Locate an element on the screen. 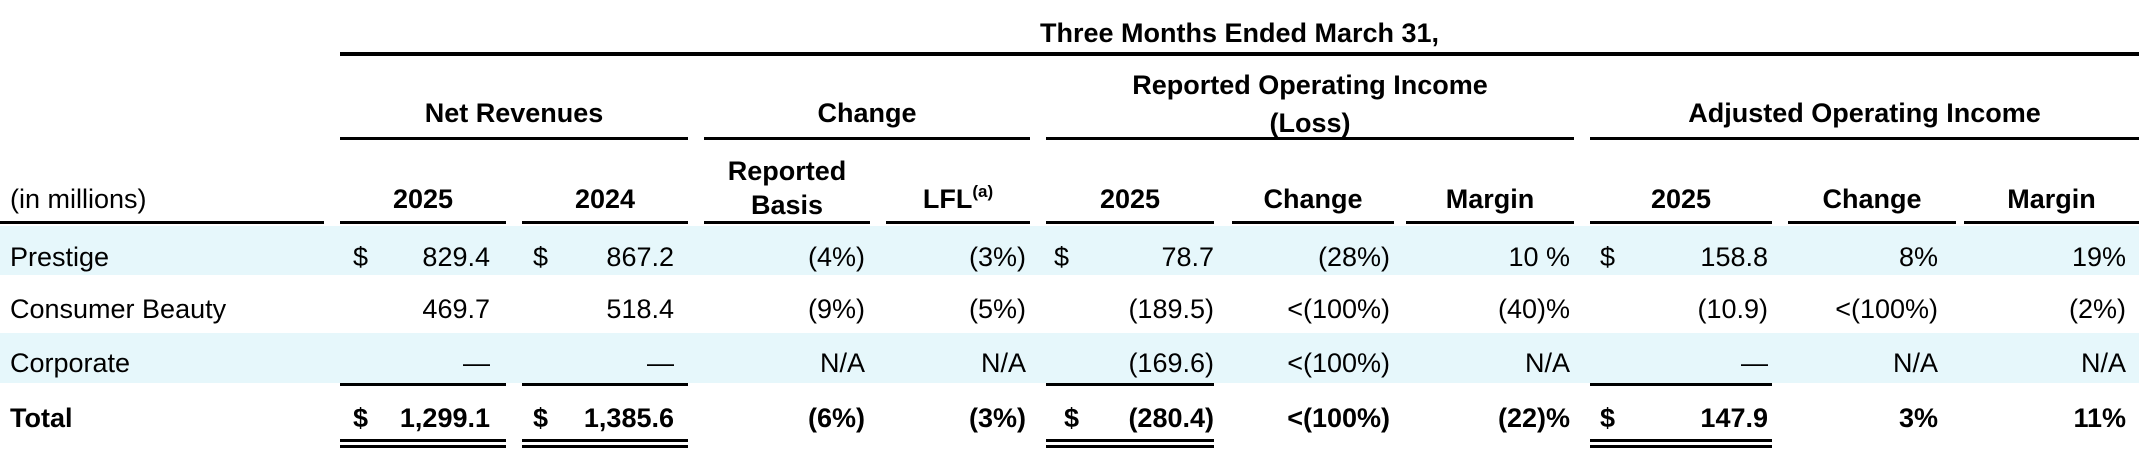 This screenshot has height=453, width=2139. corporate-lfl: N/A is located at coordinates (1003, 363).